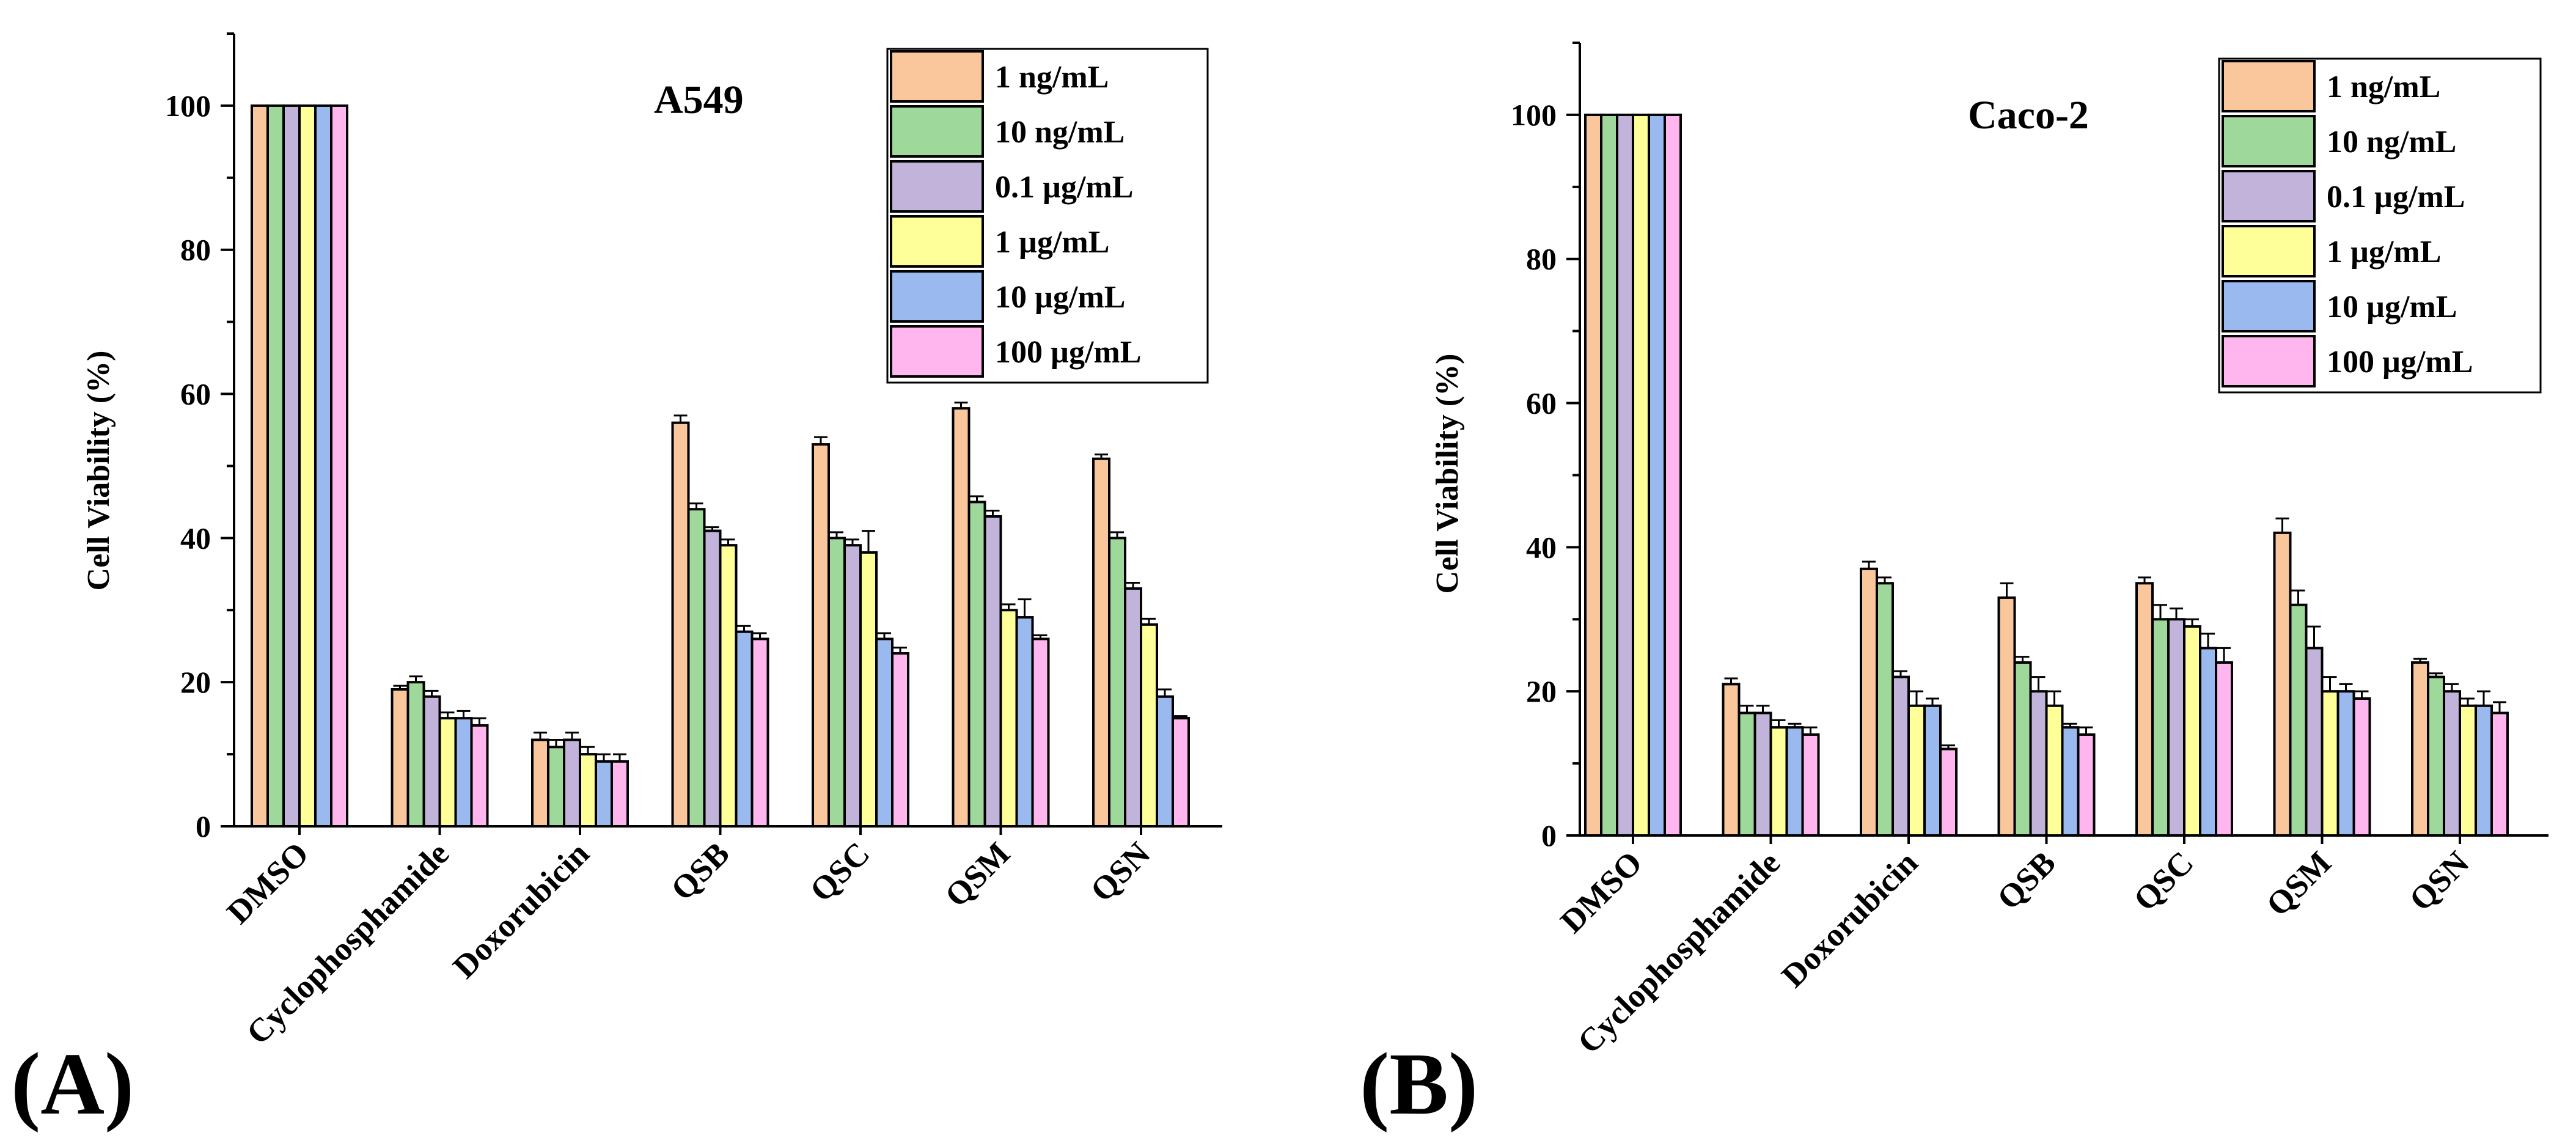 The image size is (2576, 1138). Describe the element at coordinates (1869, 702) in the screenshot. I see `bar-doxorubicin-s1` at that location.